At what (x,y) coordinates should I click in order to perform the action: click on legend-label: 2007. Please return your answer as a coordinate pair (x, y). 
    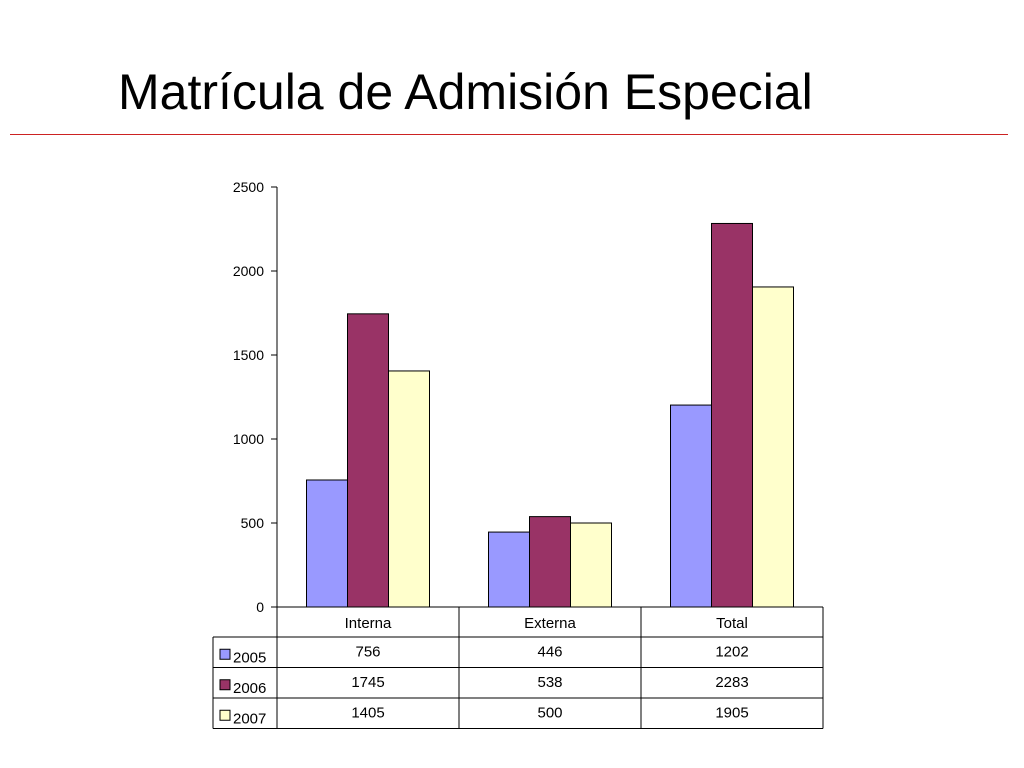
    Looking at the image, I should click on (249, 718).